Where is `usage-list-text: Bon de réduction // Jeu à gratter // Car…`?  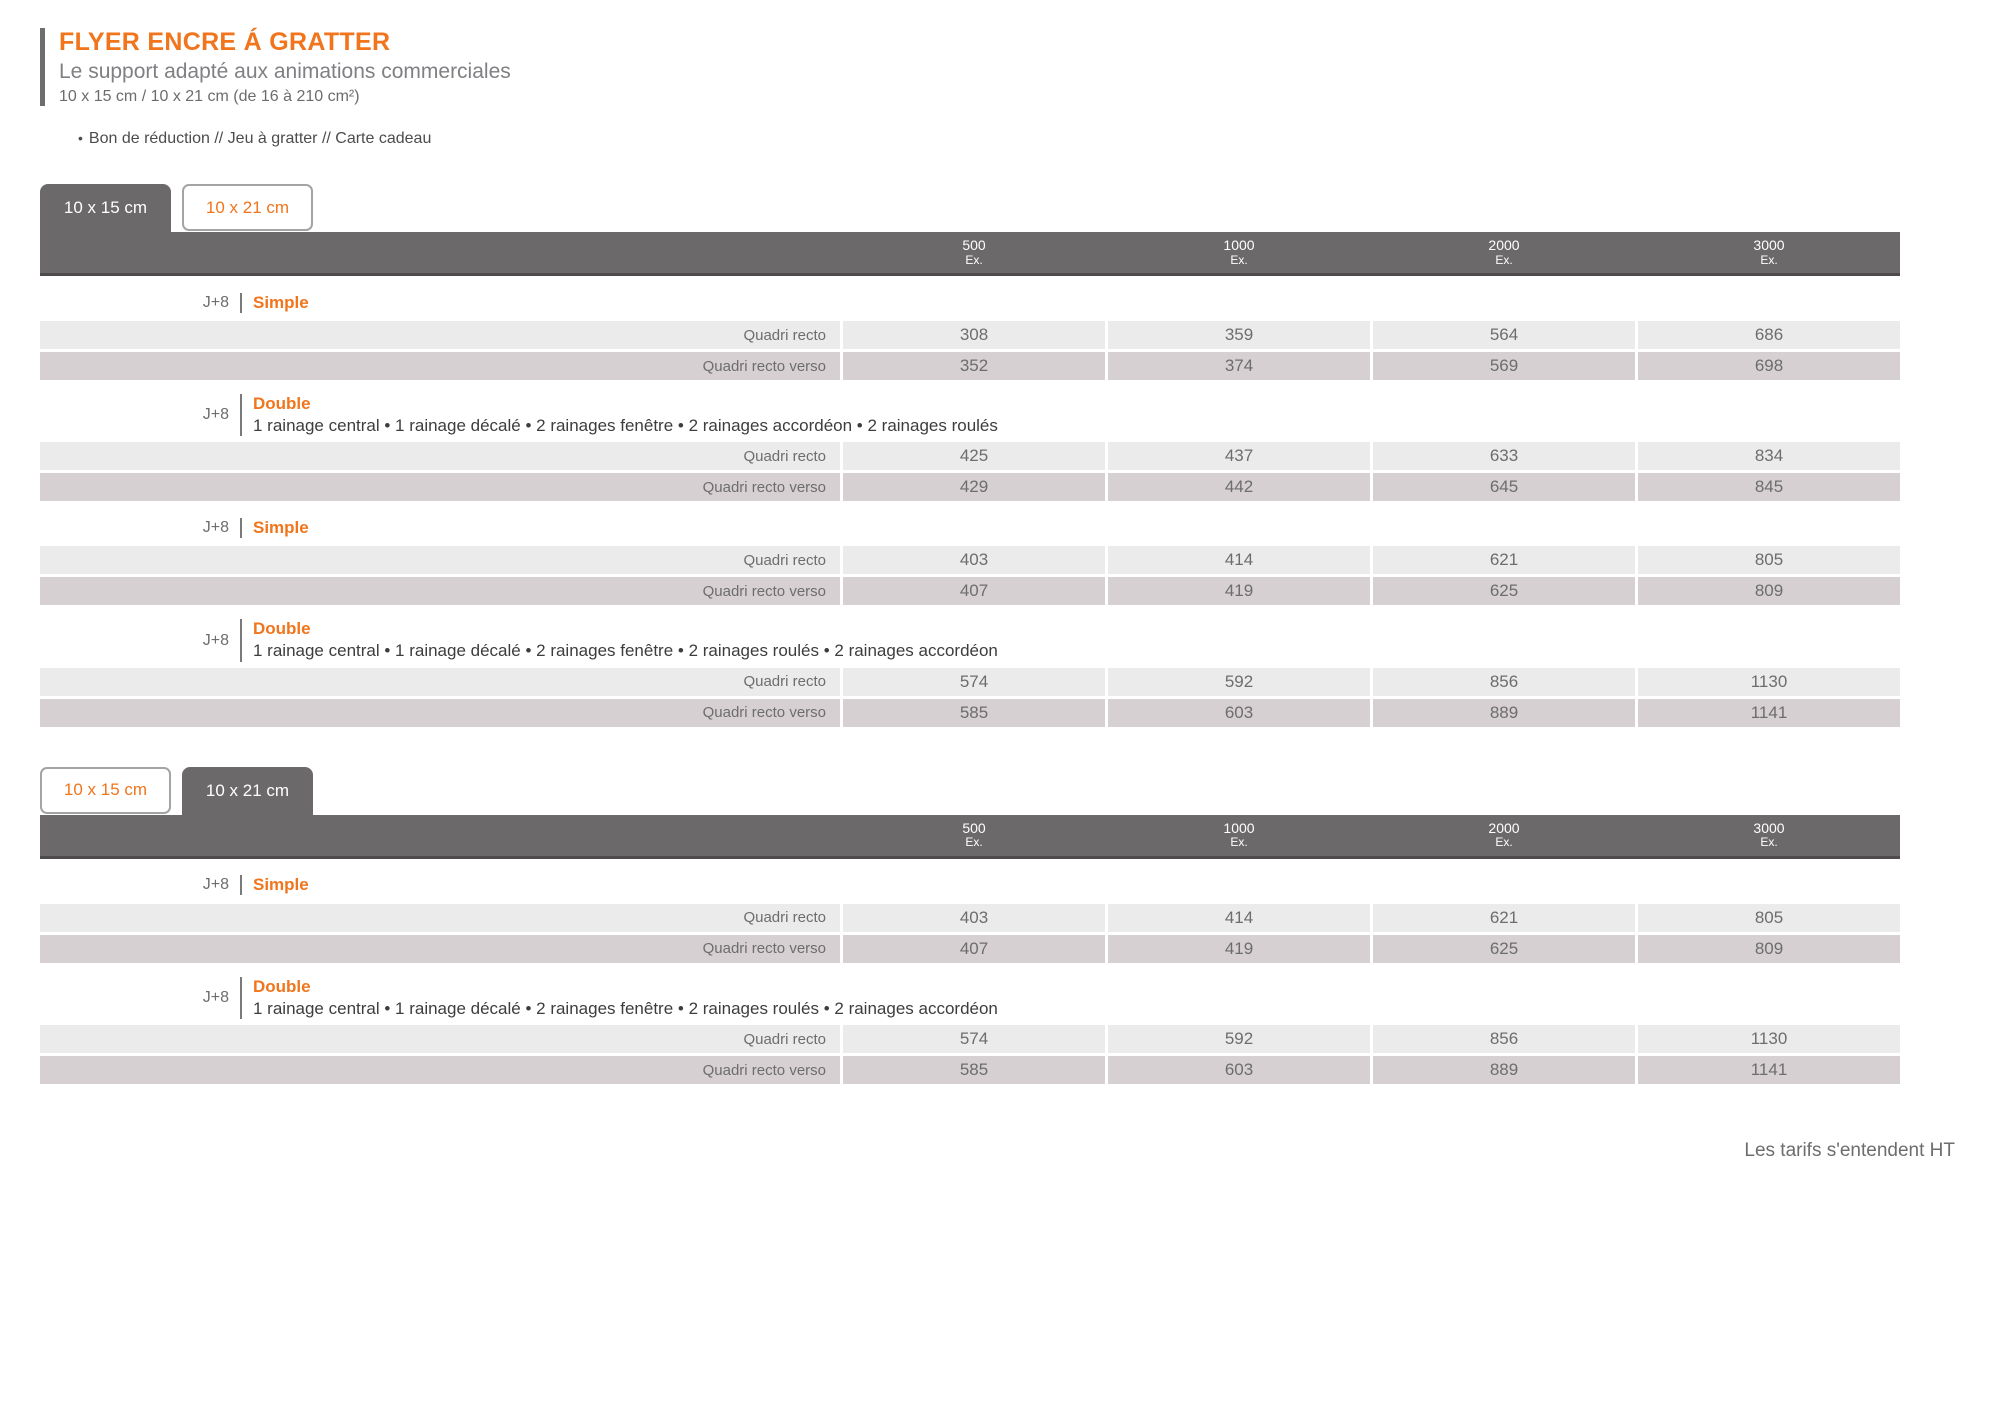
usage-list-text: Bon de réduction // Jeu à gratter // Car… is located at coordinates (260, 138).